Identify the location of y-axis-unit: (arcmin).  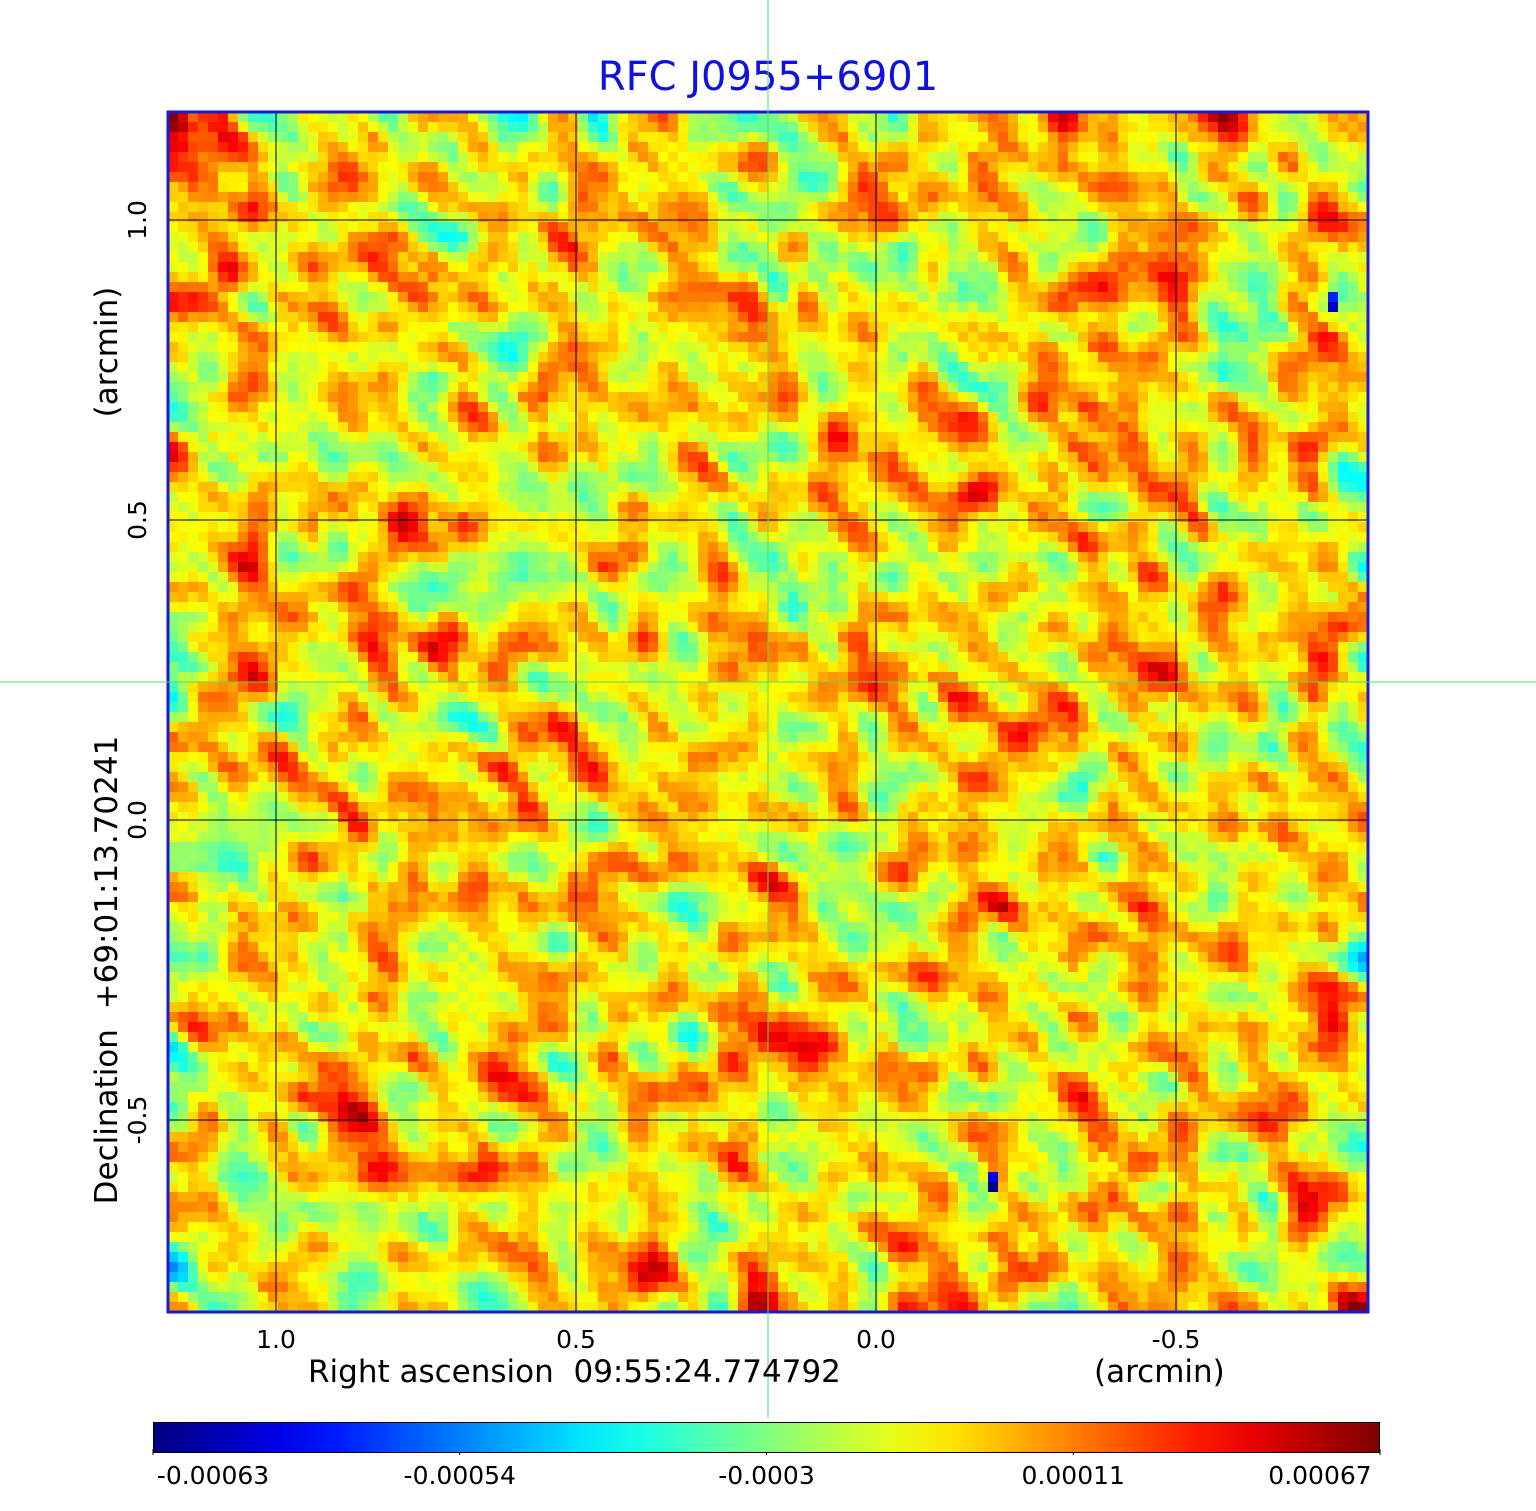
(107, 352).